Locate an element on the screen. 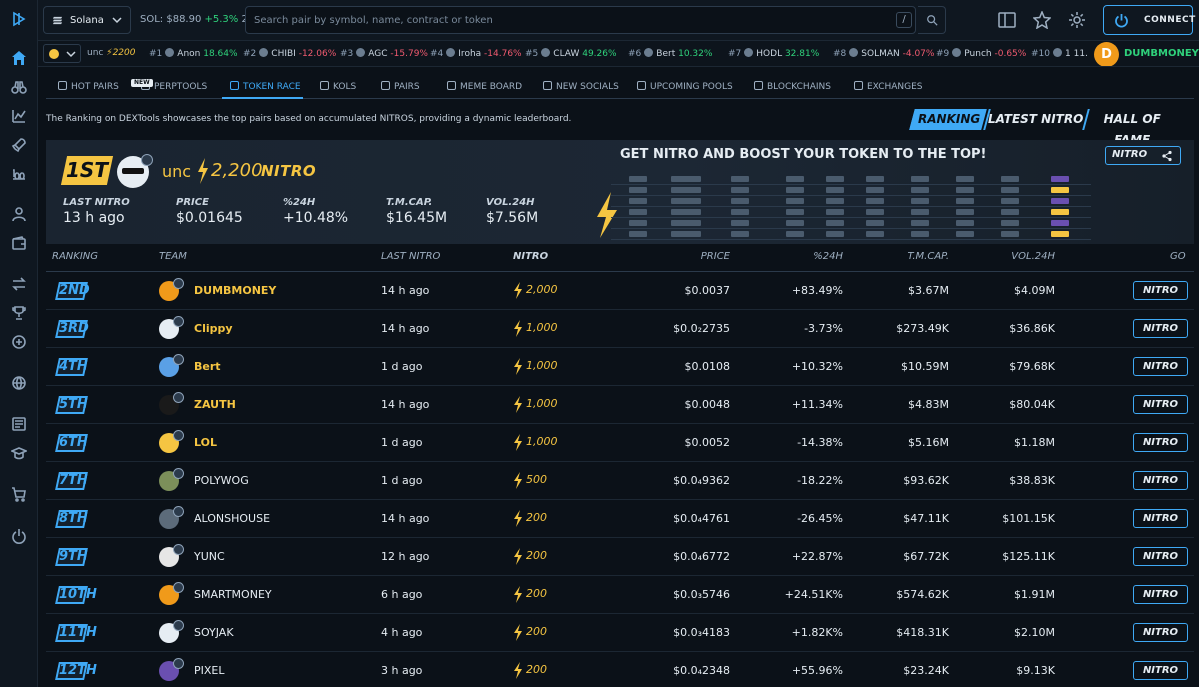 Image resolution: width=1199 pixels, height=687 pixels. globe-icon is located at coordinates (19, 383).